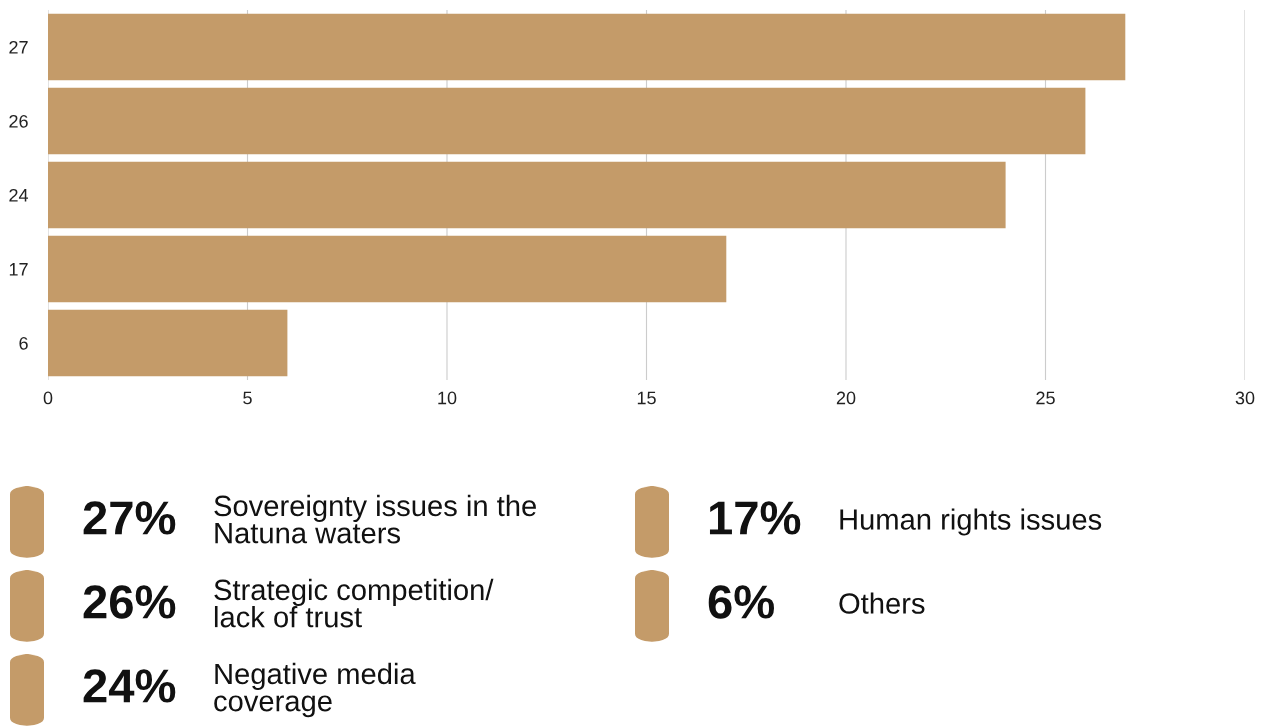 This screenshot has width=1268, height=726. Describe the element at coordinates (375, 519) in the screenshot. I see `text: Sovereignty issues in the Natuna waters` at that location.